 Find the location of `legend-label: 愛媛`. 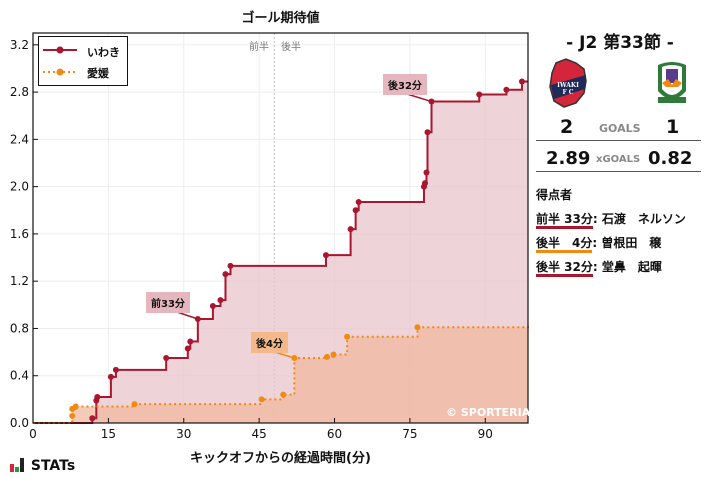

legend-label: 愛媛 is located at coordinates (98, 73).